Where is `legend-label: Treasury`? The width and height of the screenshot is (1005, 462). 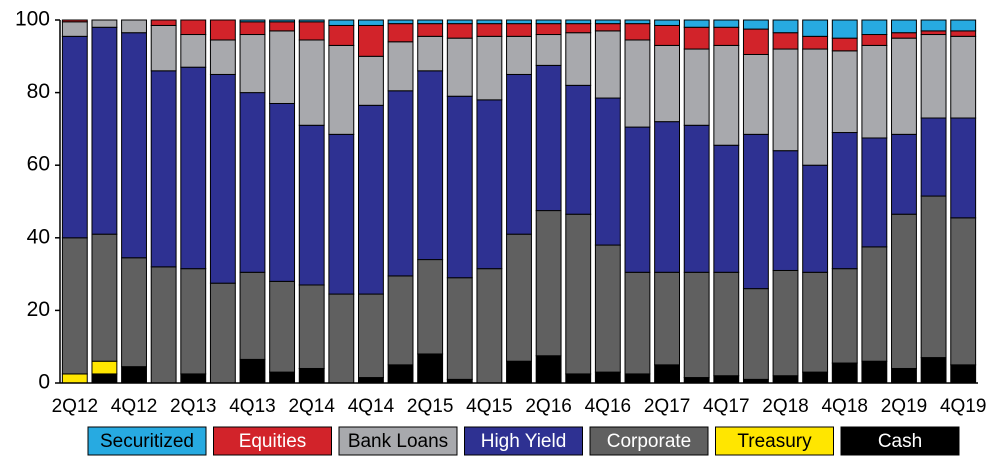 legend-label: Treasury is located at coordinates (774, 441).